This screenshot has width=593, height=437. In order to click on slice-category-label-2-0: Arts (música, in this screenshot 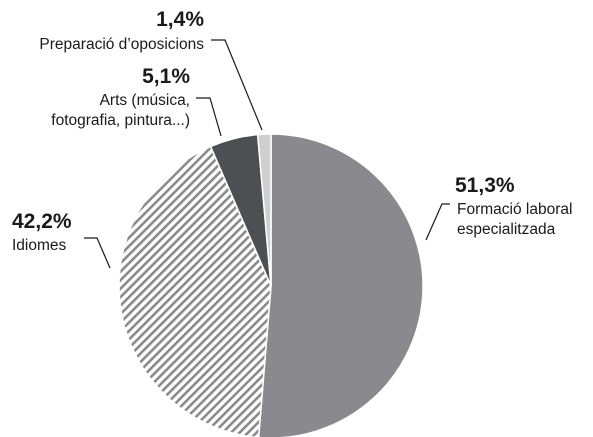, I will do `click(145, 100)`.